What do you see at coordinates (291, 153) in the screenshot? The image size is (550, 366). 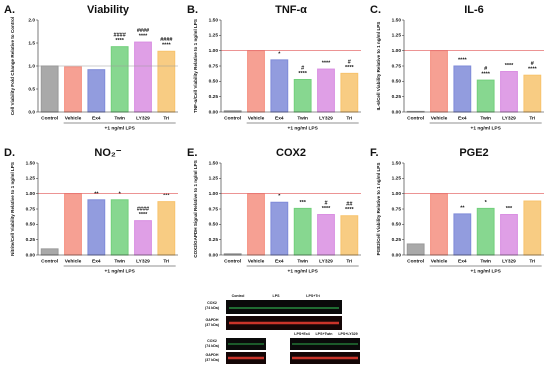 I see `chart-title: COX2` at bounding box center [291, 153].